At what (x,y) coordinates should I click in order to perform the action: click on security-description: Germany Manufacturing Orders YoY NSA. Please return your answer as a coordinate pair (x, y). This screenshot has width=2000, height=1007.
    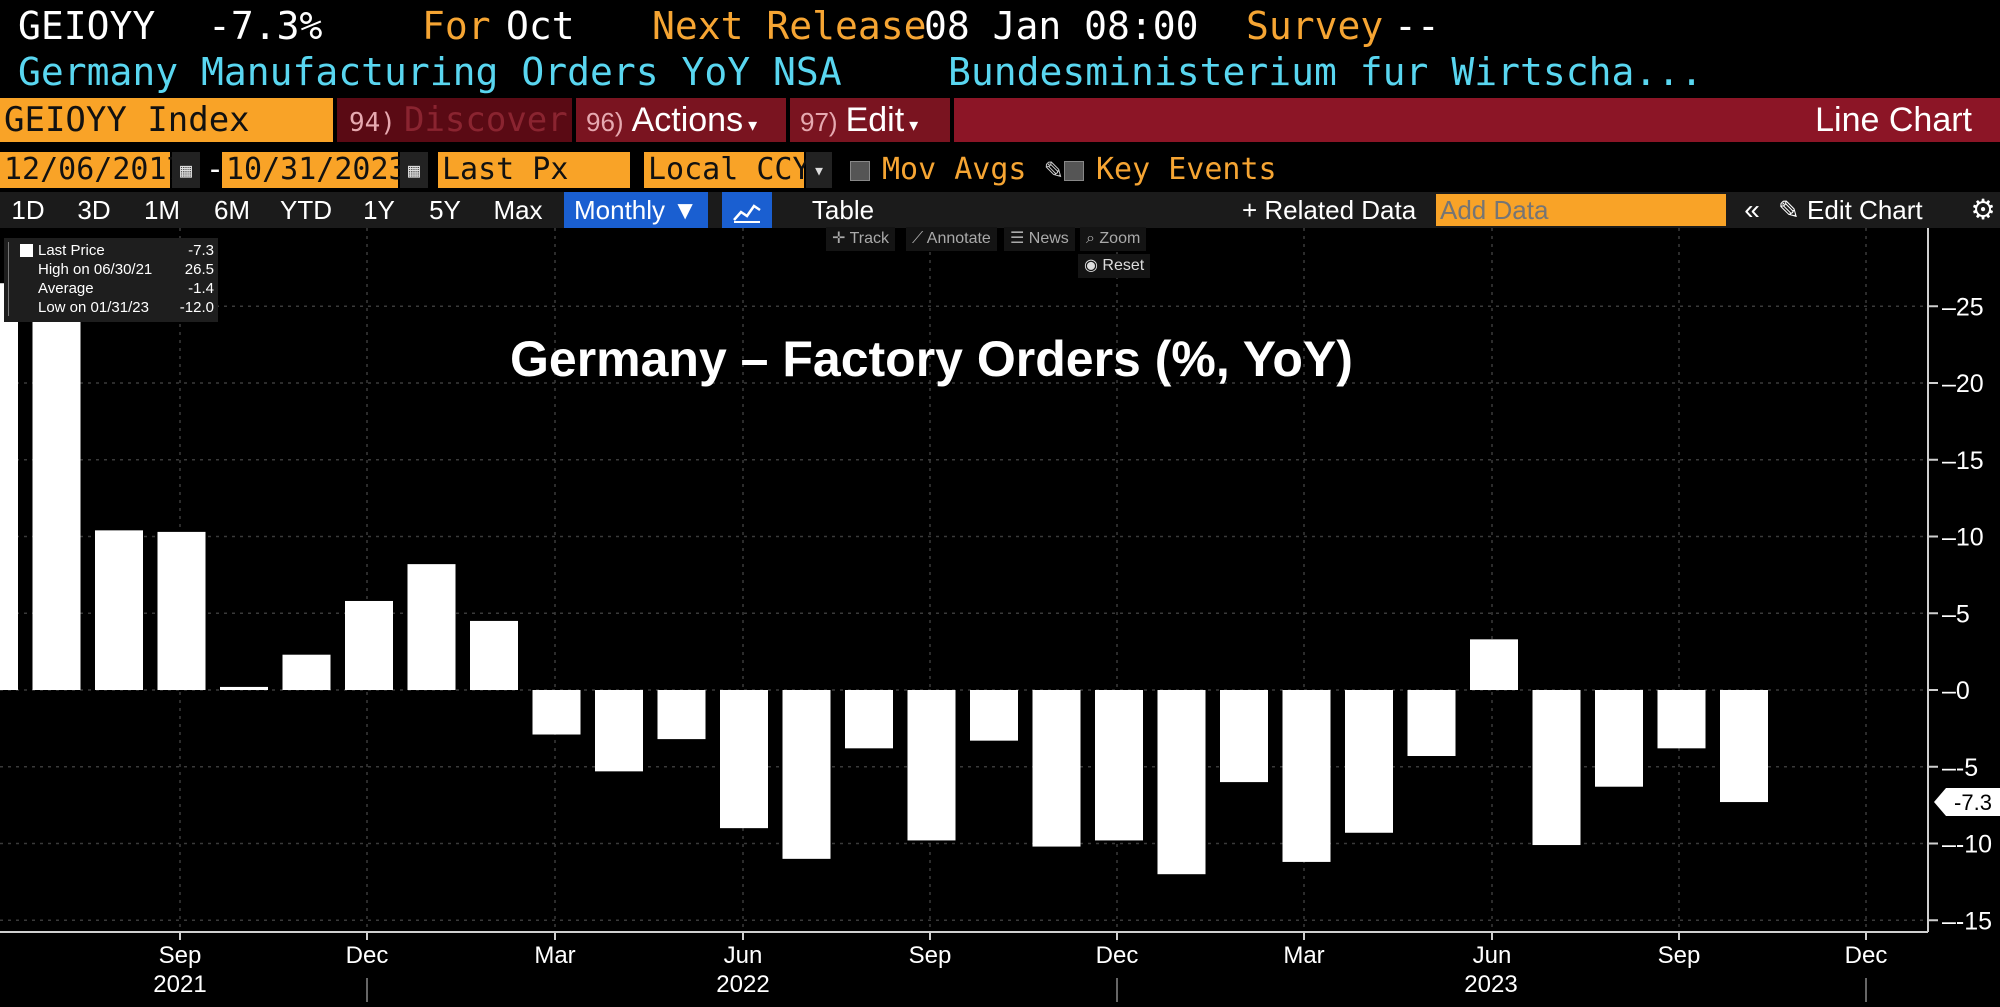
    Looking at the image, I should click on (430, 72).